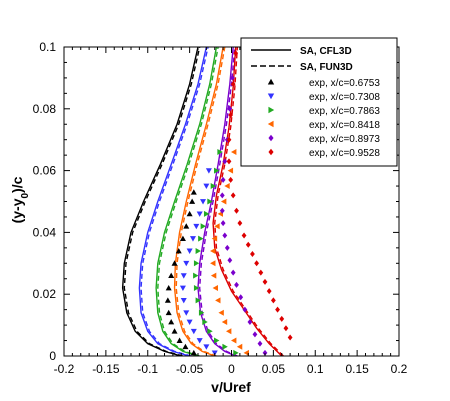 Image resolution: width=450 pixels, height=401 pixels. I want to click on series-4-fun3d-line, so click(218, 201).